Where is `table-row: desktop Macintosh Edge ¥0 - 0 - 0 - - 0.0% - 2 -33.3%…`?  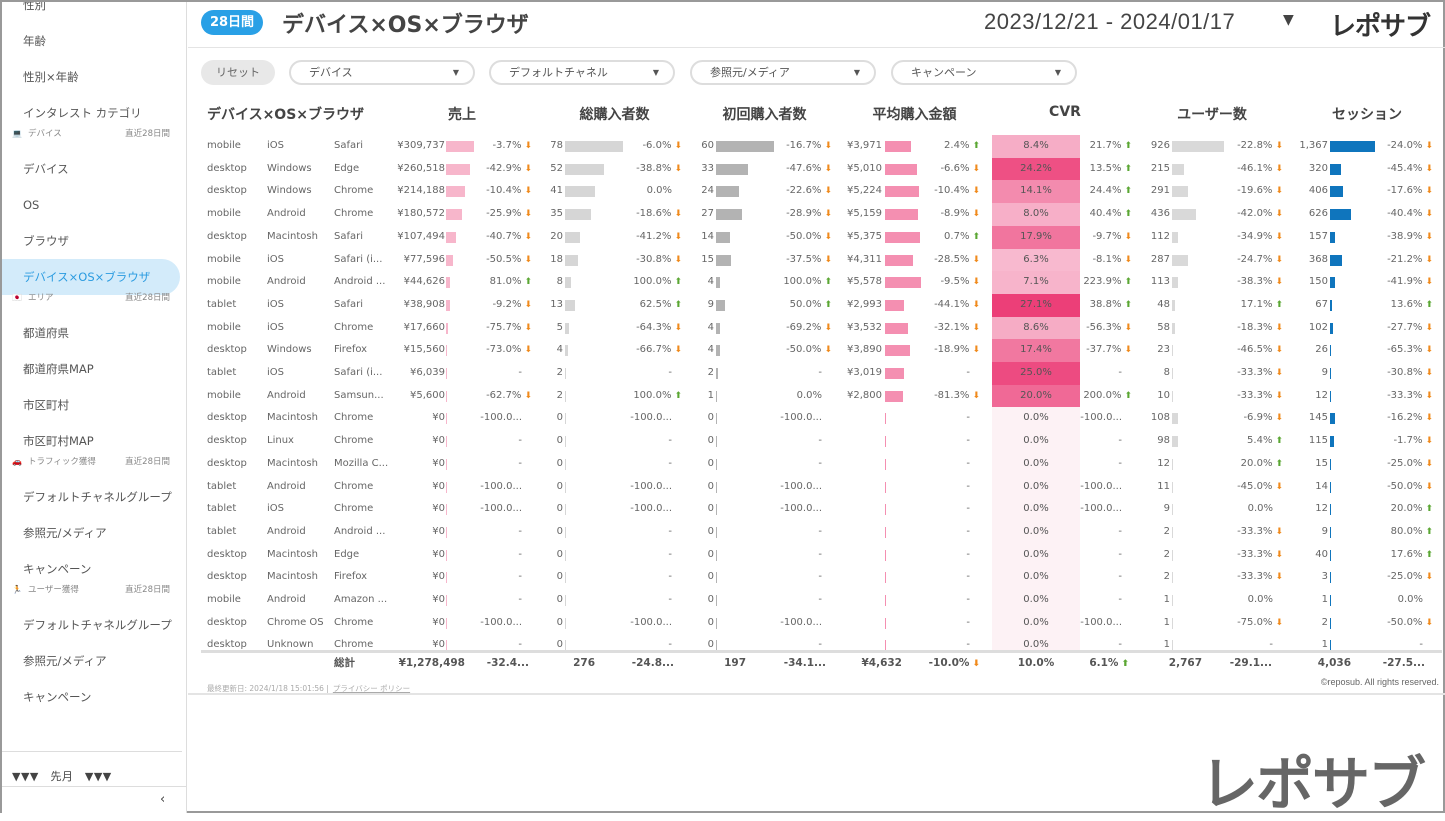
table-row: desktop Macintosh Edge ¥0 - 0 - 0 - - 0.0% - 2 -33.3%… is located at coordinates (723, 555).